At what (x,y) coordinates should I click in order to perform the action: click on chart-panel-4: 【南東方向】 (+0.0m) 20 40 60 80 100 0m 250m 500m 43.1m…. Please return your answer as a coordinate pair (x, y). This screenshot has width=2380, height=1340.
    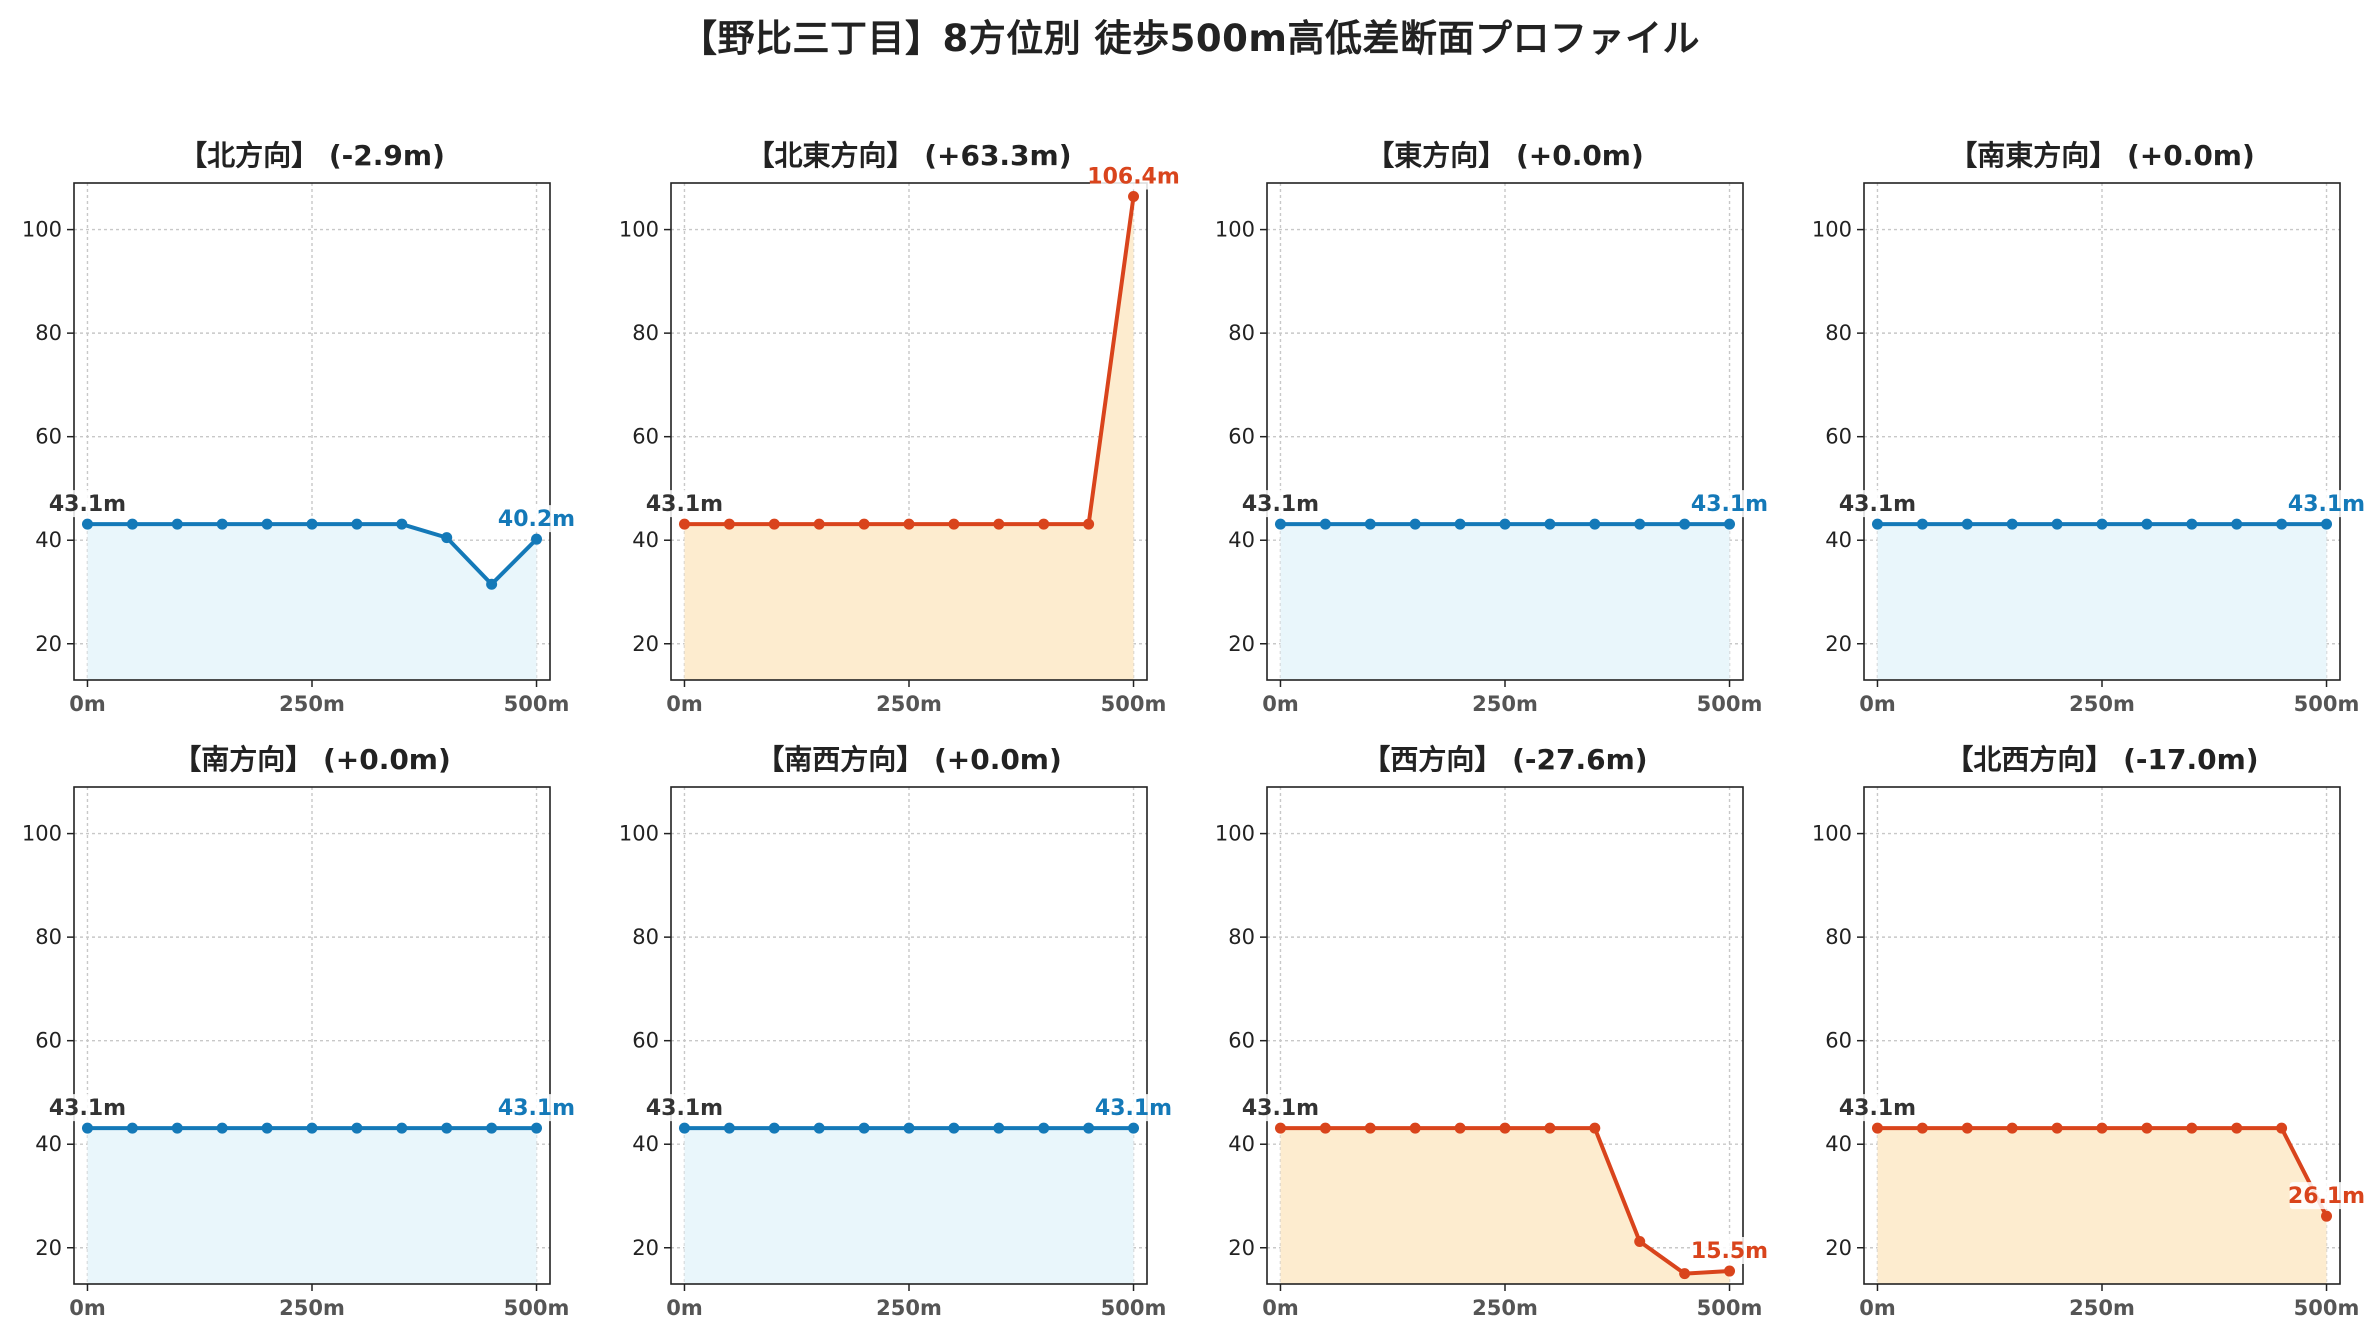
    Looking at the image, I should click on (2088, 427).